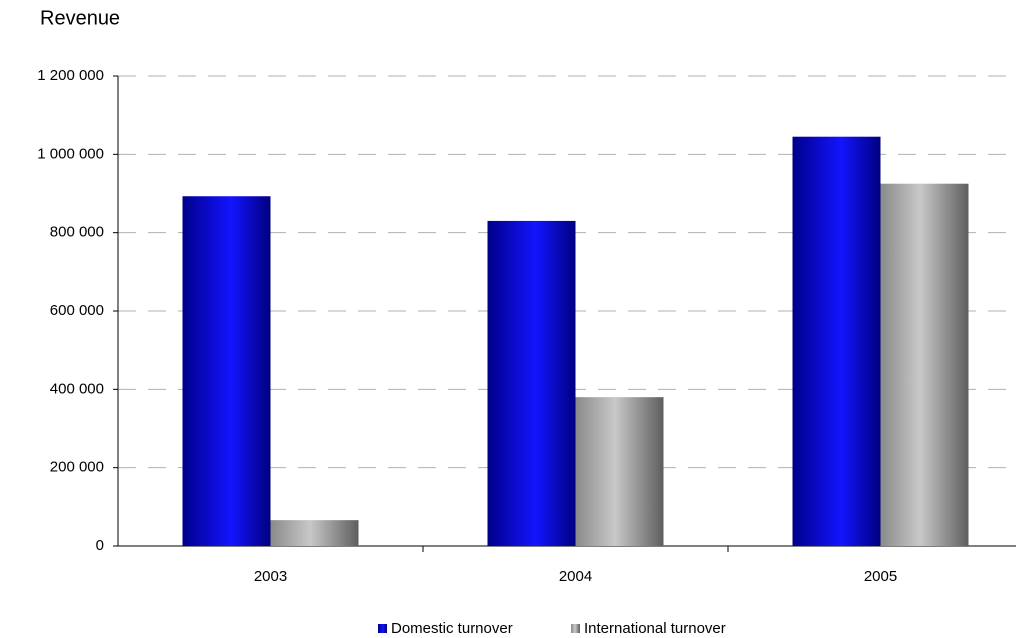 This screenshot has width=1016, height=638. What do you see at coordinates (100, 545) in the screenshot?
I see `y-tick-label: 0` at bounding box center [100, 545].